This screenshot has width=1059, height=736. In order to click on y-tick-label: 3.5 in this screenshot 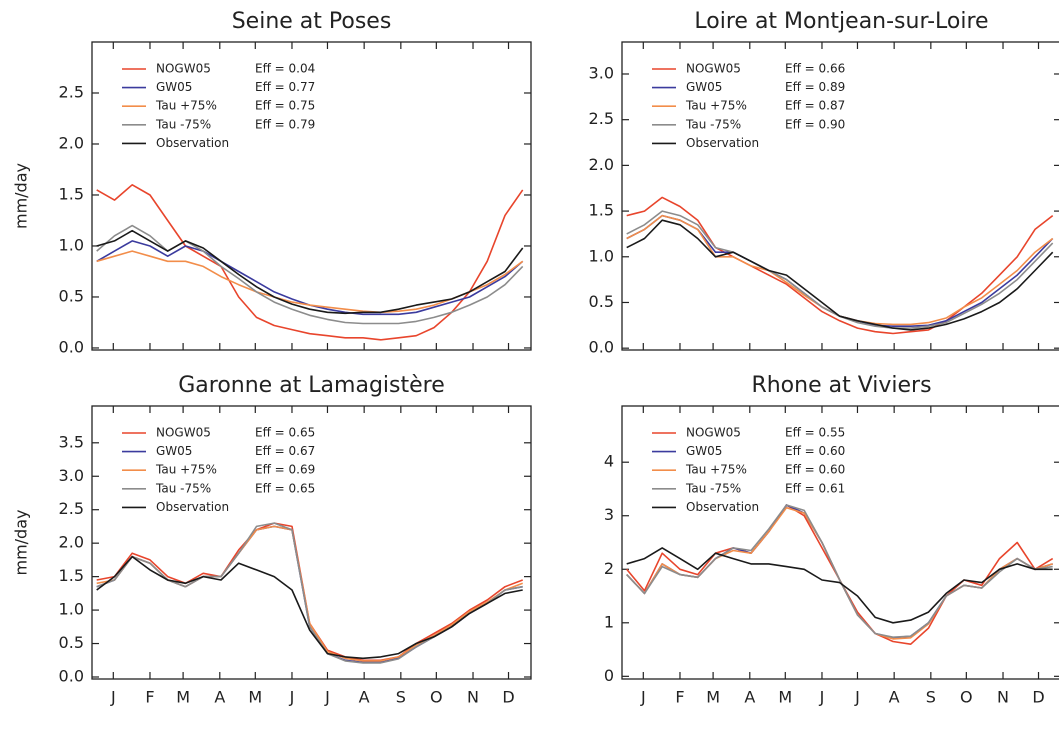, I will do `click(71, 441)`.